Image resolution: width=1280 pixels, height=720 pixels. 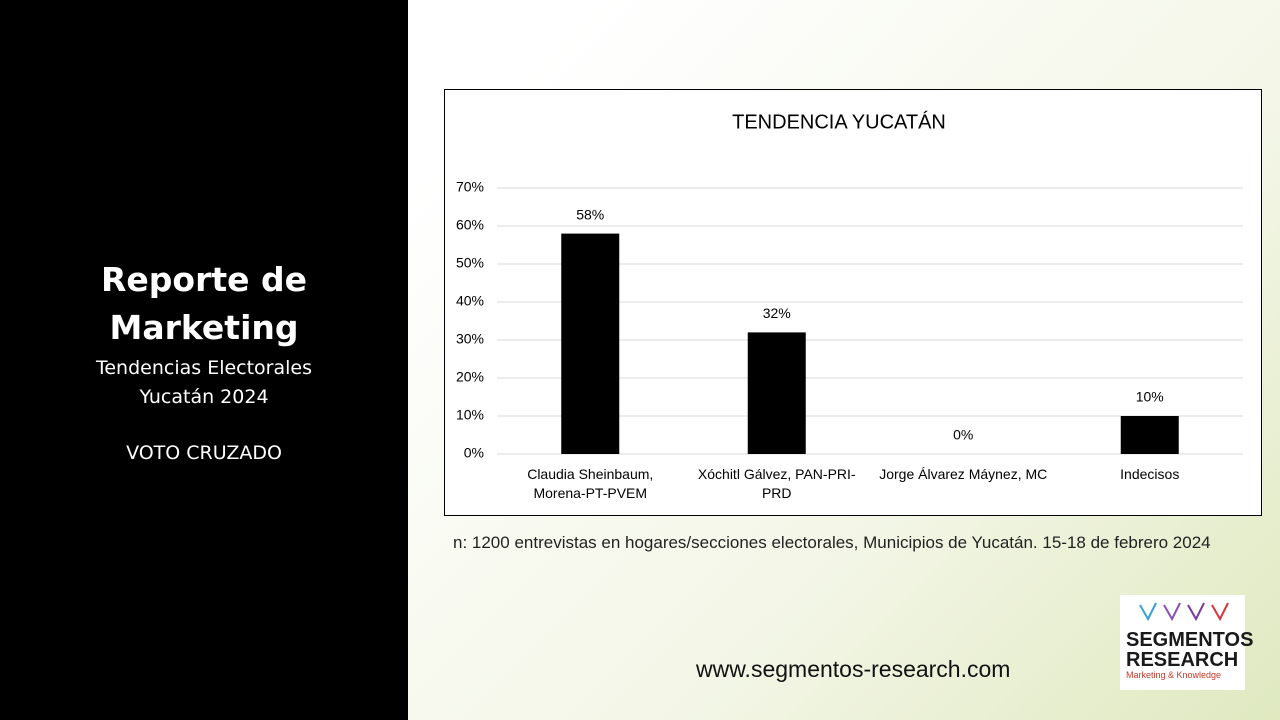 What do you see at coordinates (963, 435) in the screenshot?
I see `data-label: 0%` at bounding box center [963, 435].